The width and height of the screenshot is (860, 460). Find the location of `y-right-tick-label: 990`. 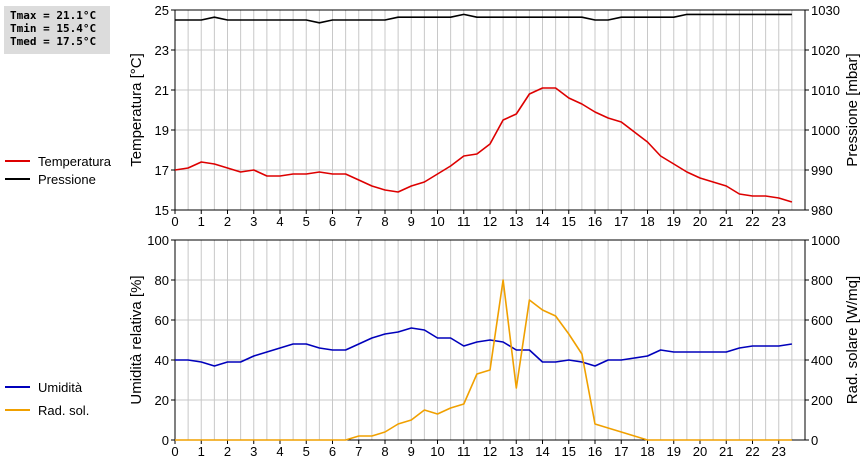

y-right-tick-label: 990 is located at coordinates (822, 170).